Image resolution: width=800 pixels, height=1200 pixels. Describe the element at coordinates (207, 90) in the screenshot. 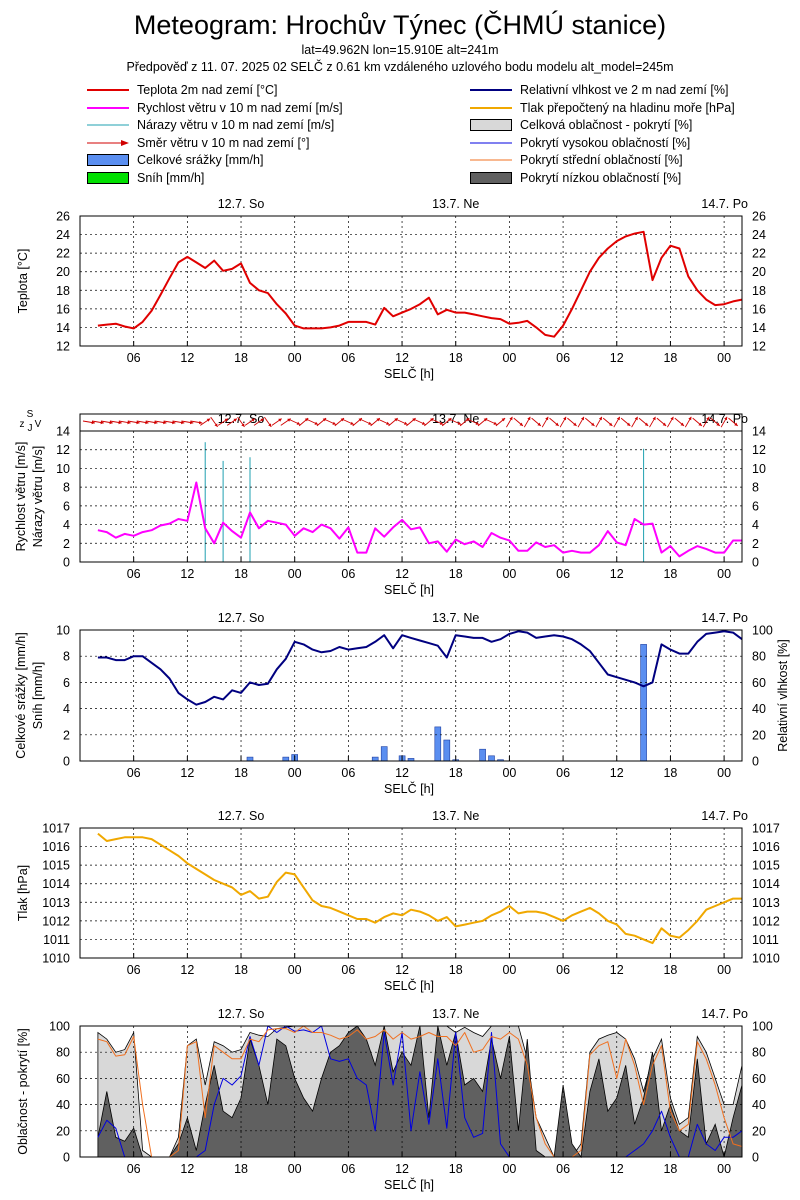

I see `legend-label: Teplota 2m nad zemí [°C]` at that location.